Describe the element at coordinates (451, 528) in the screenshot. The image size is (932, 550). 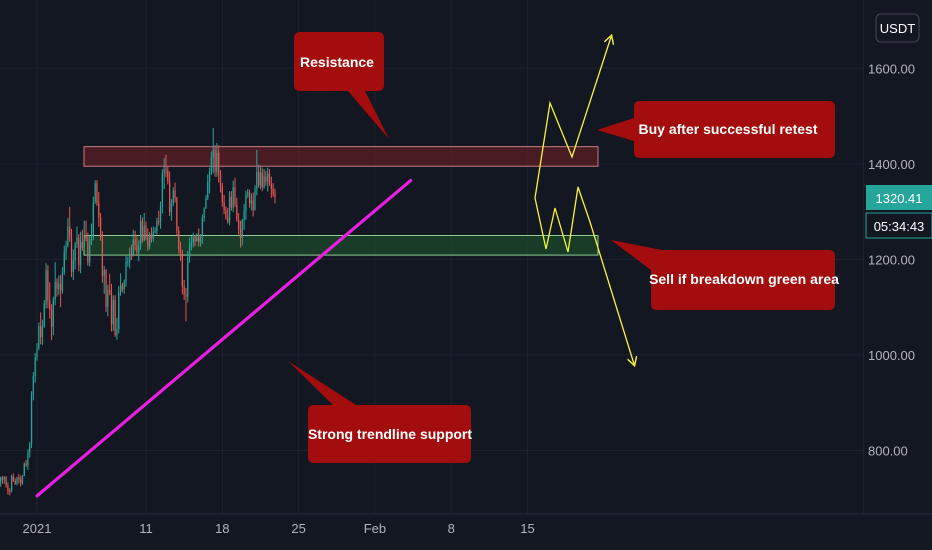
I see `time-tick-label: 8` at that location.